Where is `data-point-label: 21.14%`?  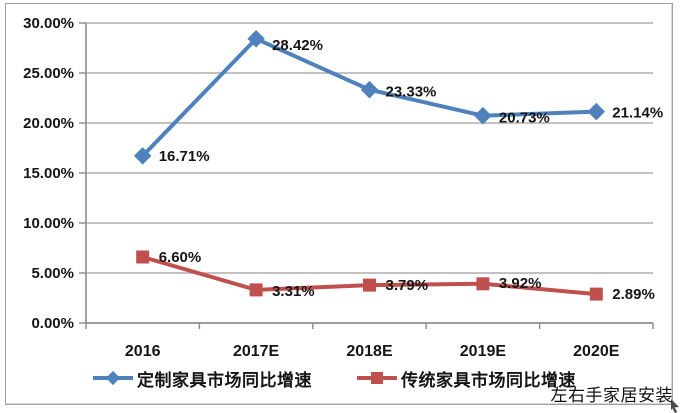 data-point-label: 21.14% is located at coordinates (637, 113).